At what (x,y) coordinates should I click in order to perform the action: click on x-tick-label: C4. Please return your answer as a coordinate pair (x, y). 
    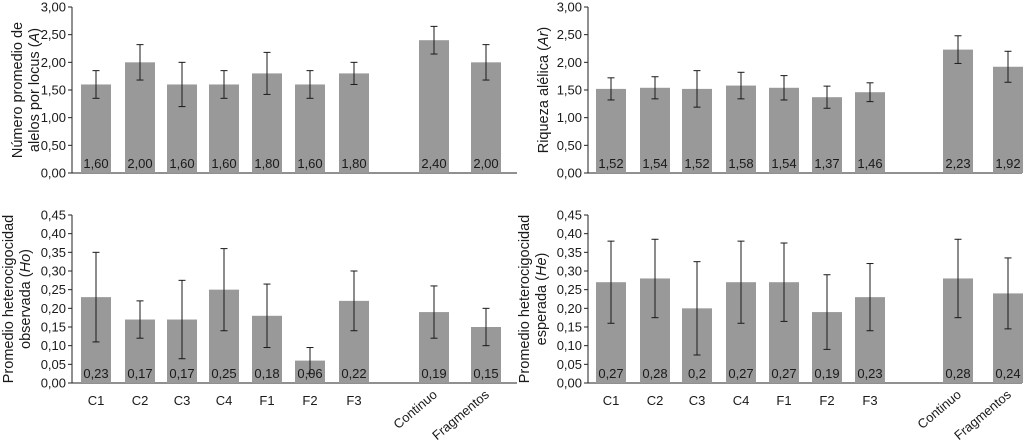
    Looking at the image, I should click on (741, 400).